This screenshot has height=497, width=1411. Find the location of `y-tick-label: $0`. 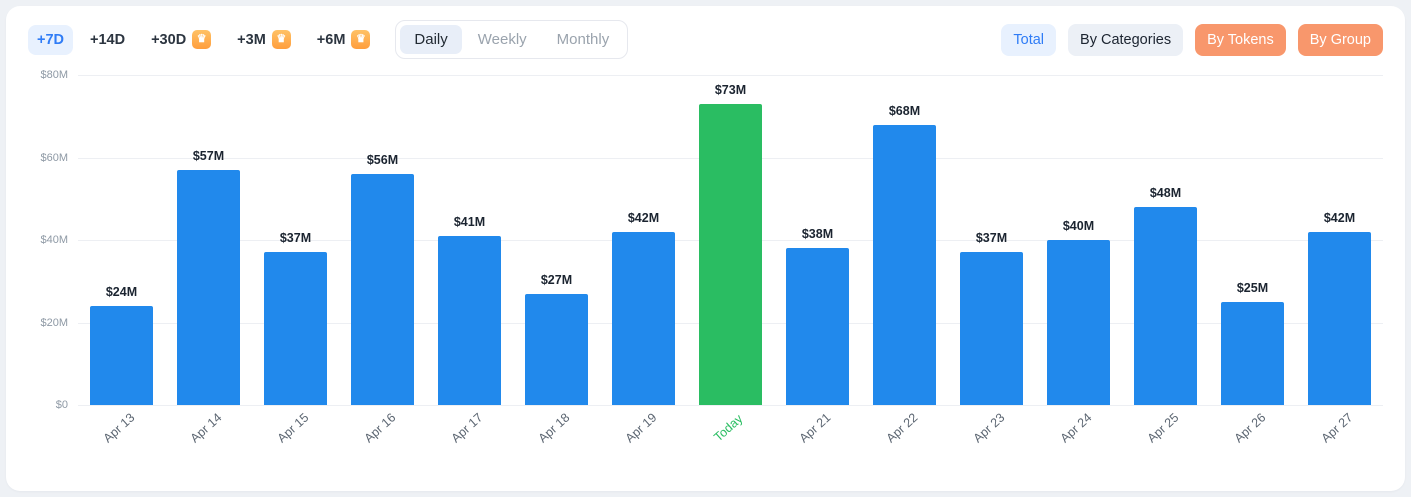

y-tick-label: $0 is located at coordinates (61, 405).